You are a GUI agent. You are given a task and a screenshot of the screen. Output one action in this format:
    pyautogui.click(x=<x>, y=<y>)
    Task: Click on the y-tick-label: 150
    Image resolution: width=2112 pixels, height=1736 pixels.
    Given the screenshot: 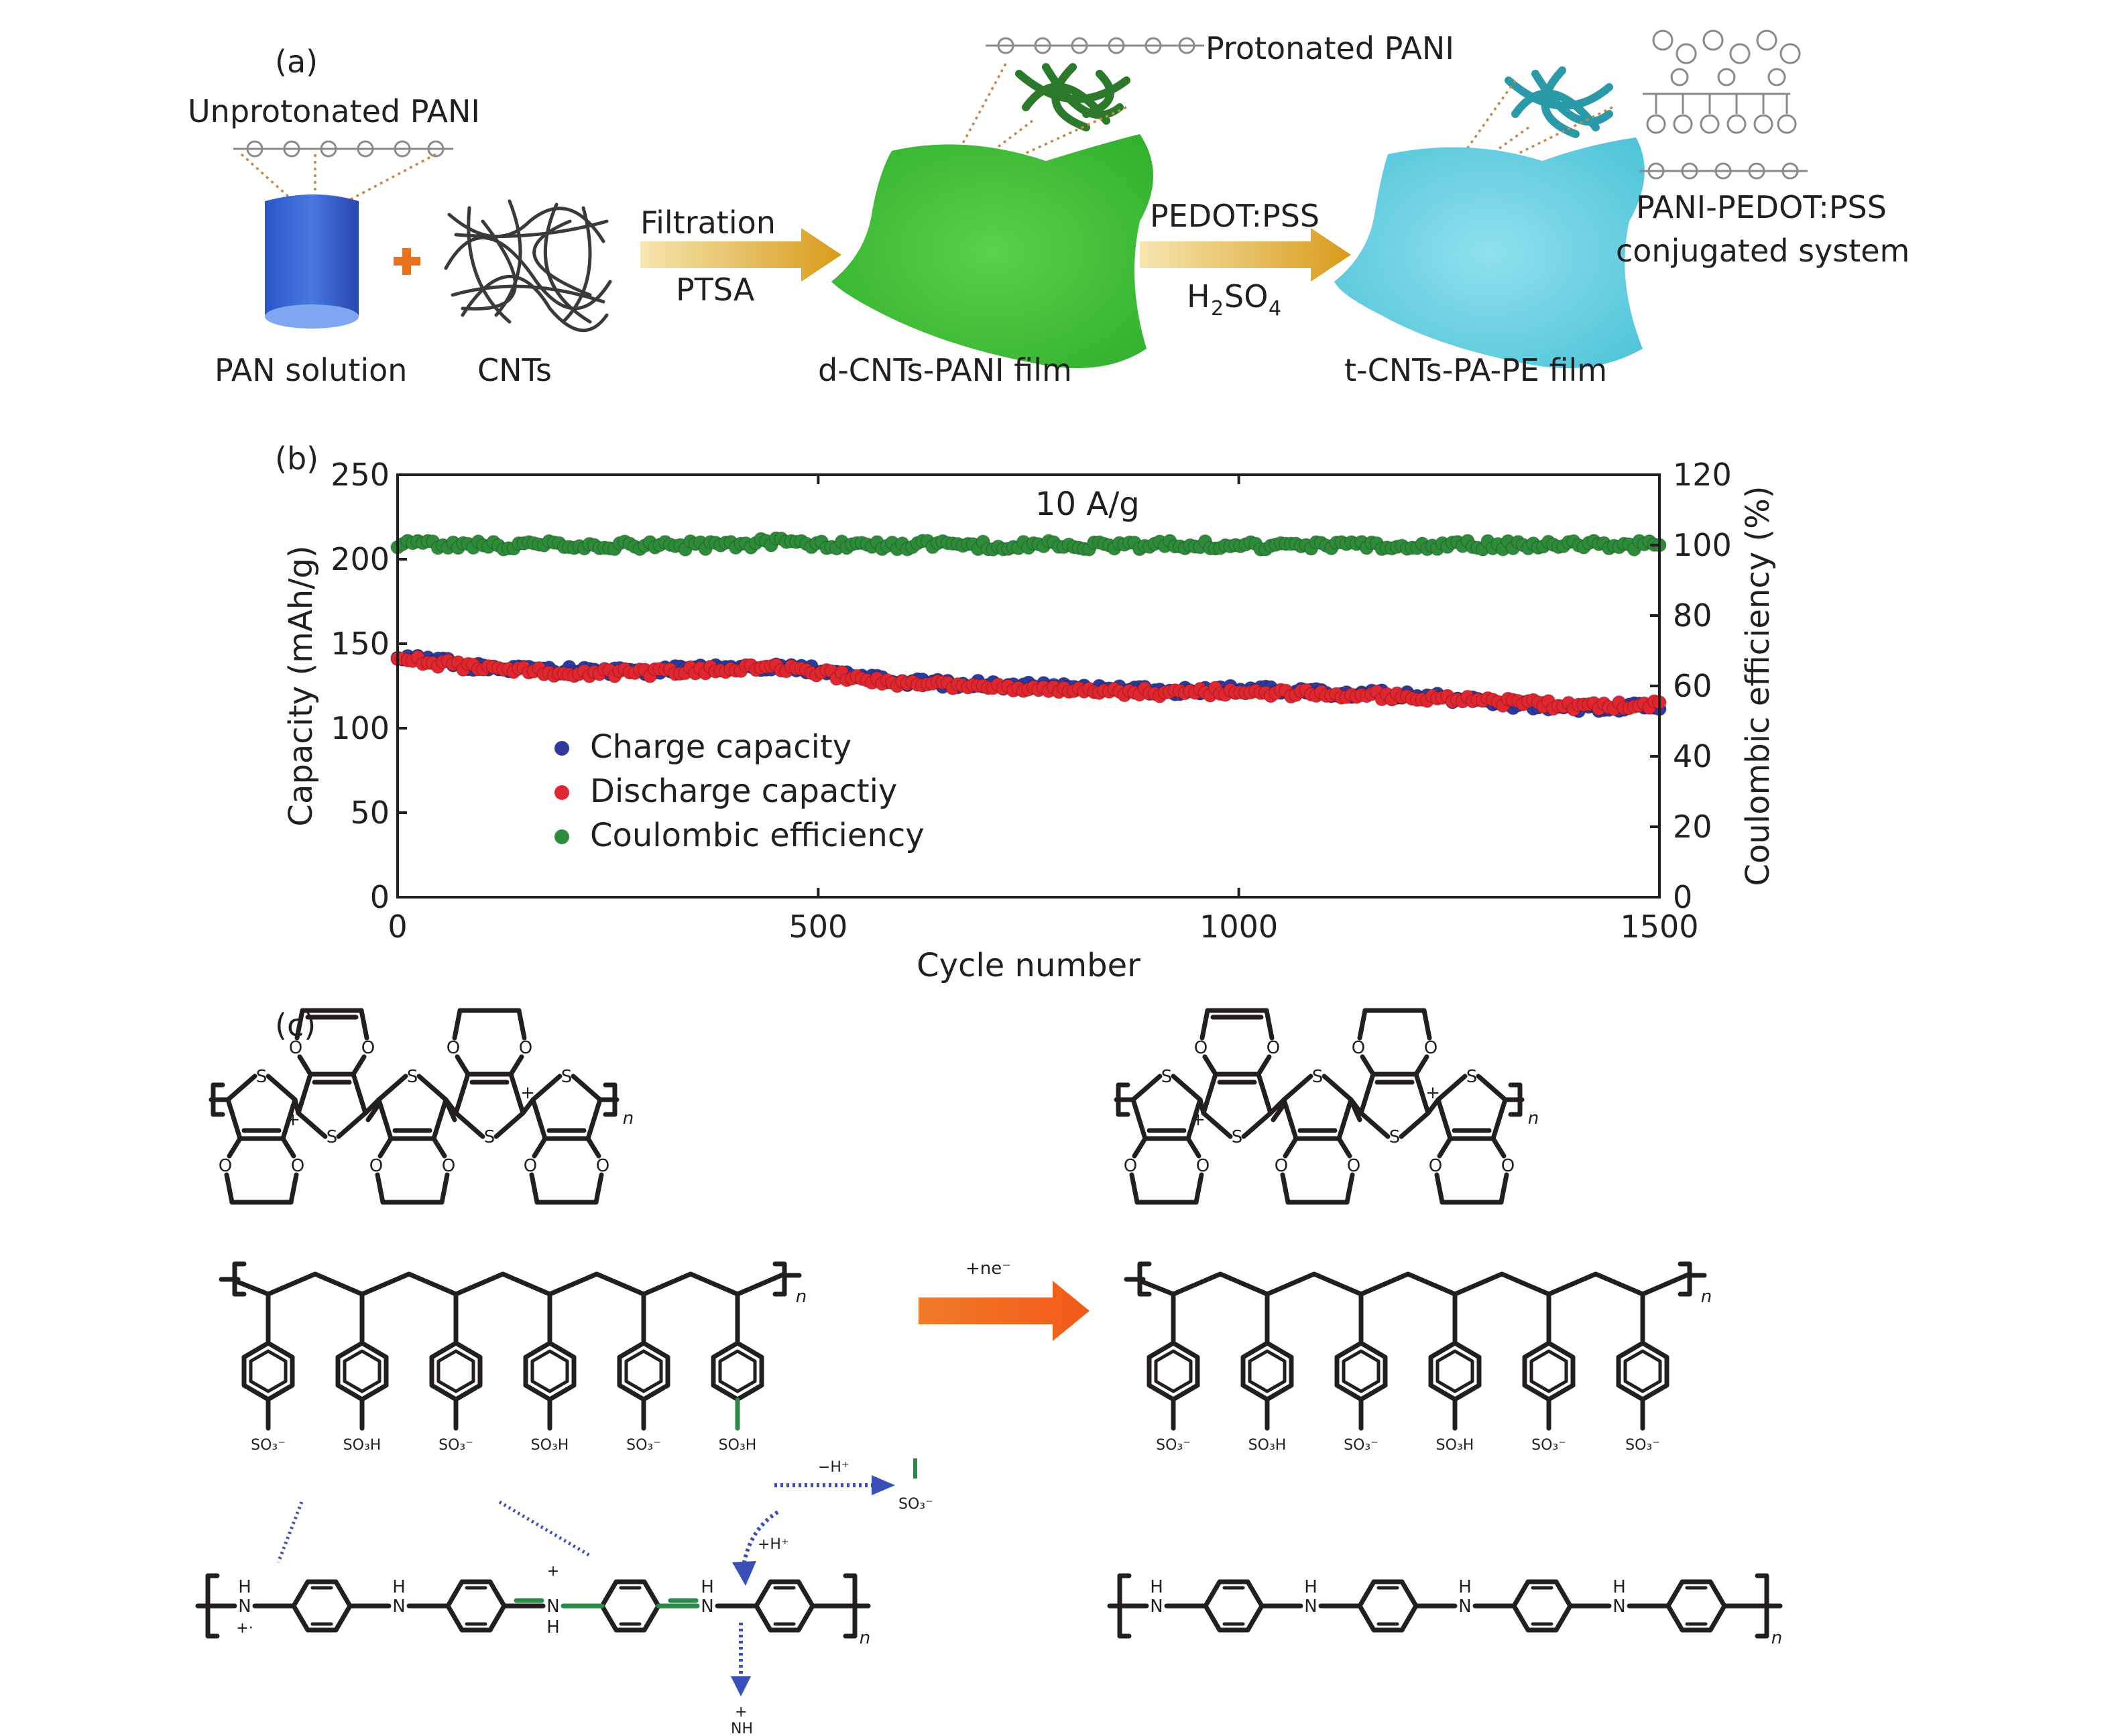 What is the action you would take?
    pyautogui.click(x=360, y=644)
    